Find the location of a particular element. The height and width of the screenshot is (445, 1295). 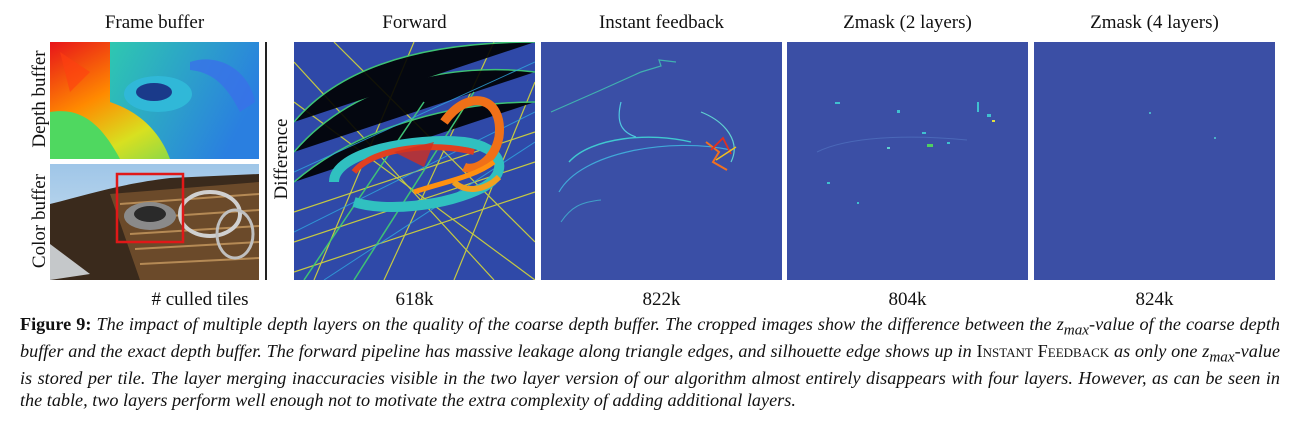

color-buffer-label: Color buffer is located at coordinates (39, 221).